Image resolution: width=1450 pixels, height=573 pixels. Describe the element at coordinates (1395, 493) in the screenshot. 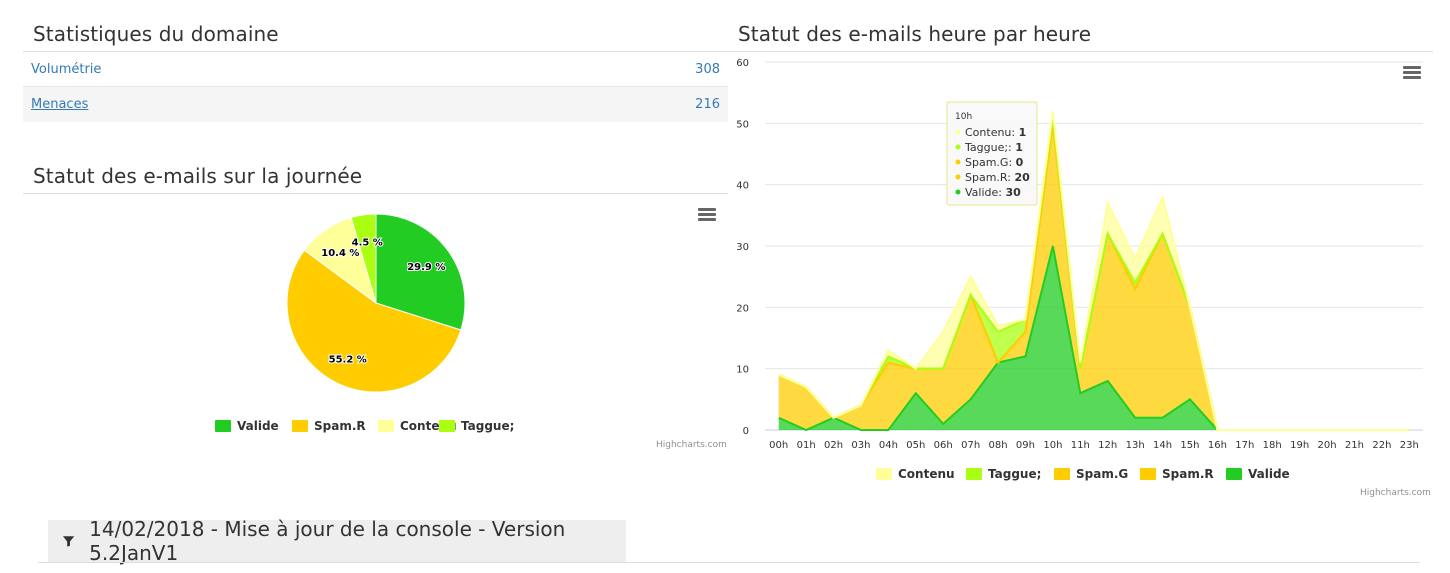

I see `area-credits: Highcharts.com` at that location.